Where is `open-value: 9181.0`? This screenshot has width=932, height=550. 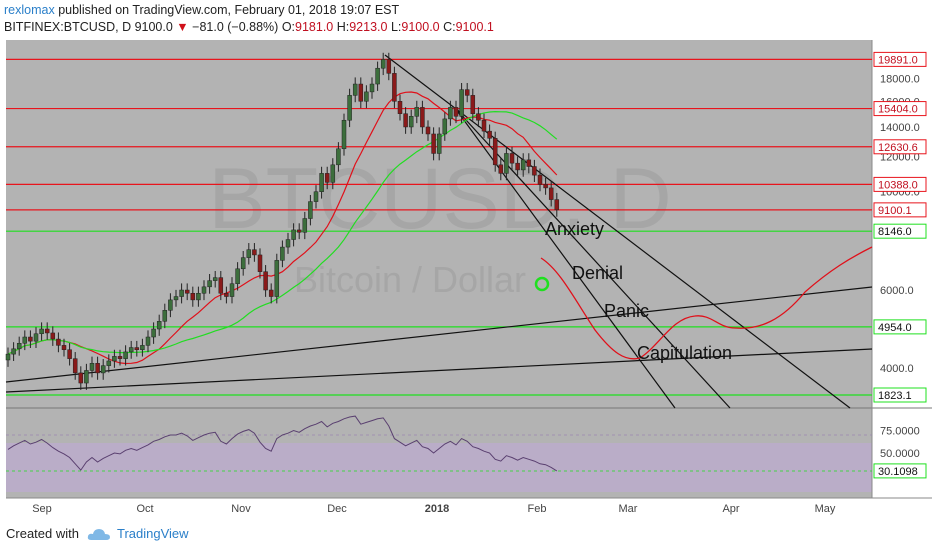
open-value: 9181.0 is located at coordinates (314, 27).